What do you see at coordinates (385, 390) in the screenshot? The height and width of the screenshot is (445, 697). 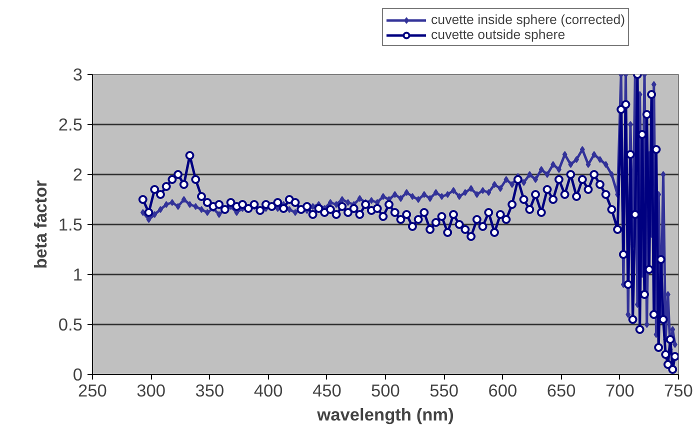 I see `x-tick-label: 500` at bounding box center [385, 390].